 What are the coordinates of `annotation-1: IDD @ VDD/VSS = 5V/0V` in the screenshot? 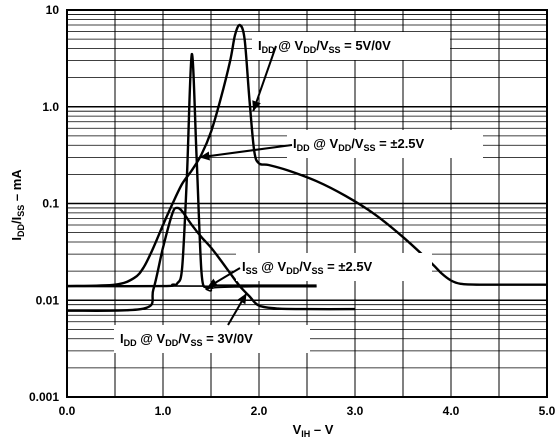 It's located at (324, 46).